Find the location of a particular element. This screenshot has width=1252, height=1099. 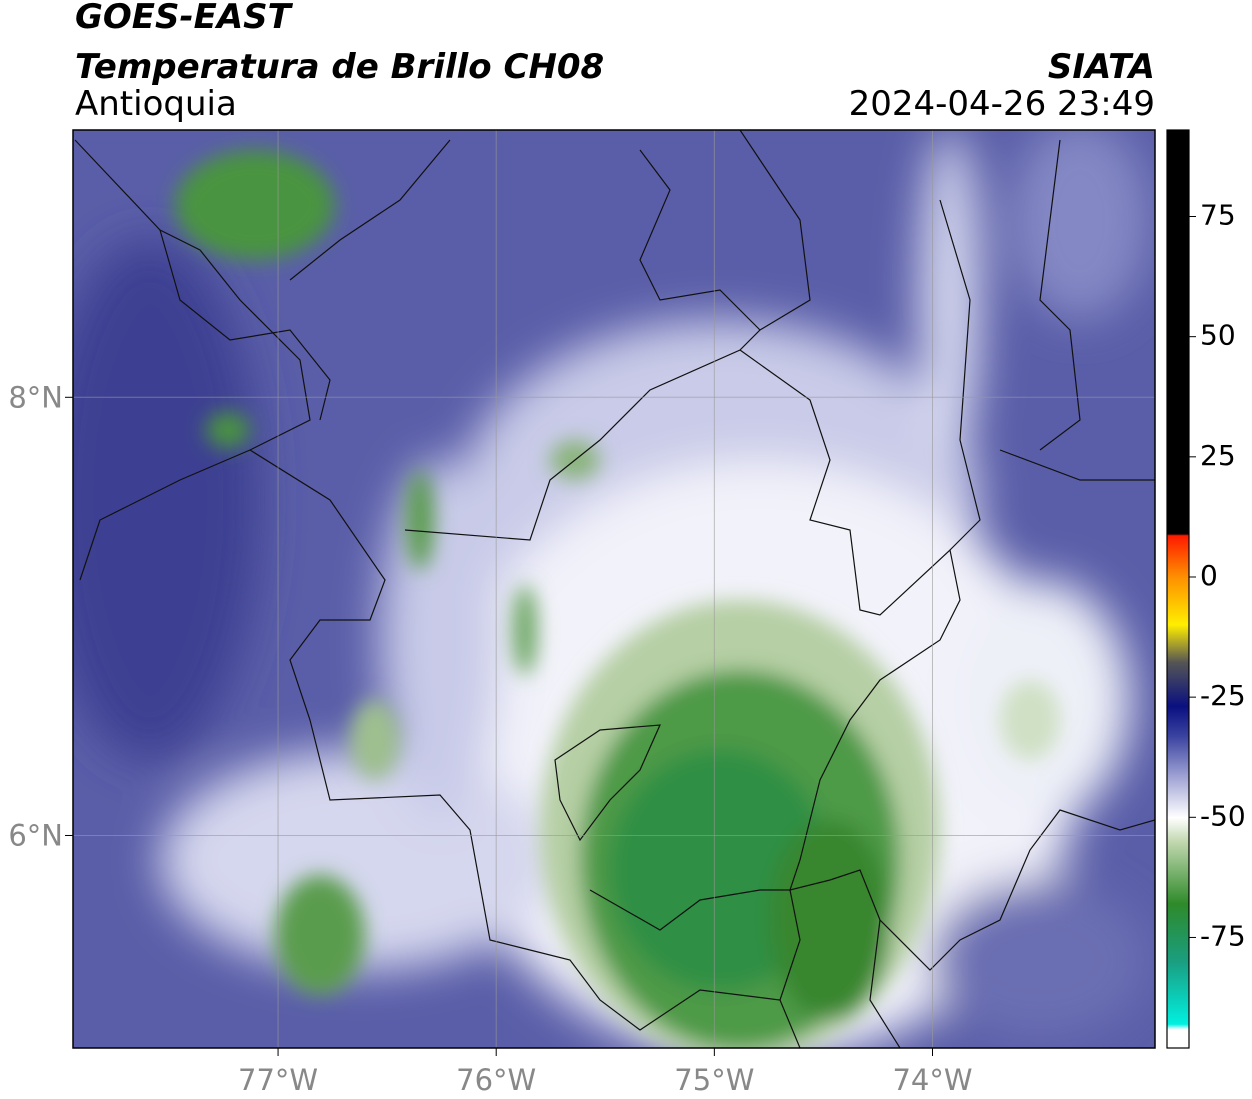

colorbar-tick-label: -25 is located at coordinates (1223, 695).